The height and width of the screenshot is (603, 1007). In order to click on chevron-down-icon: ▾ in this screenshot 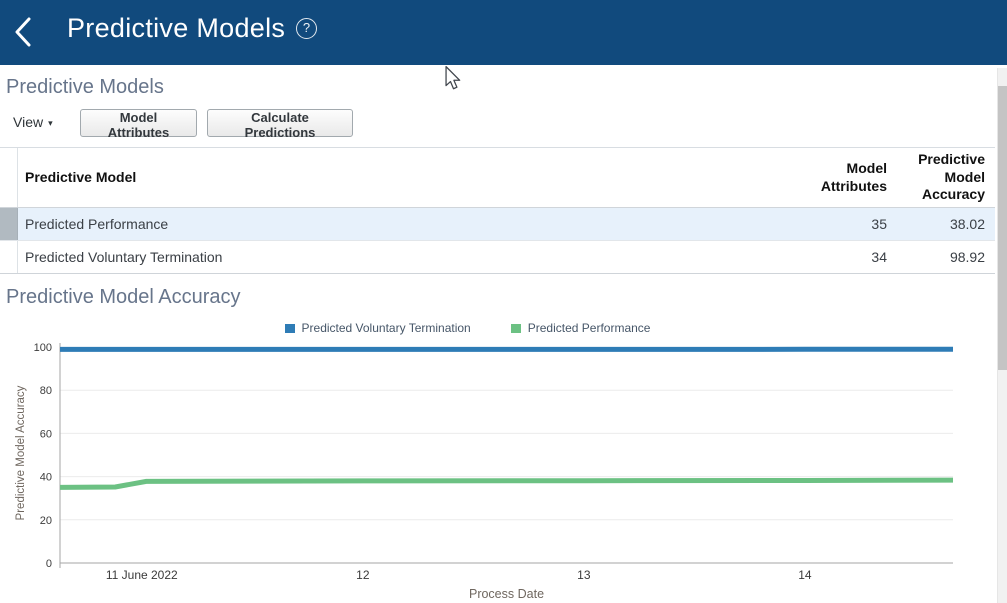, I will do `click(50, 123)`.